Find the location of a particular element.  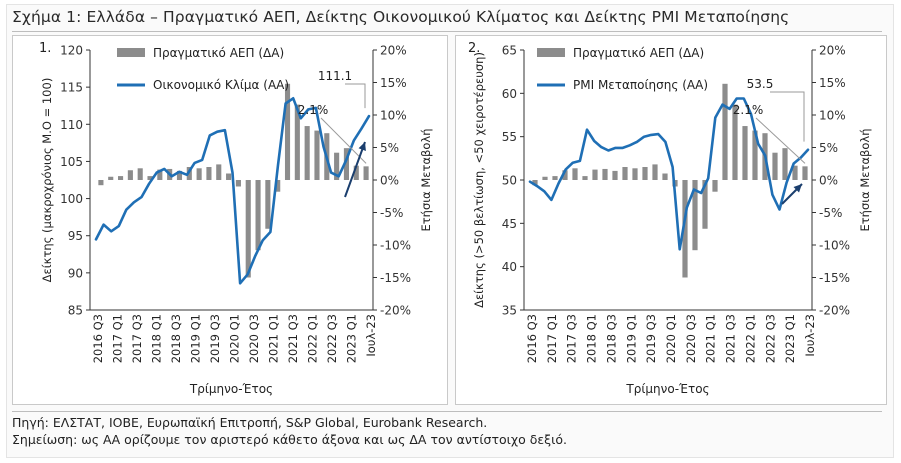

c2-annotation-last-index: 53.5 is located at coordinates (760, 84).